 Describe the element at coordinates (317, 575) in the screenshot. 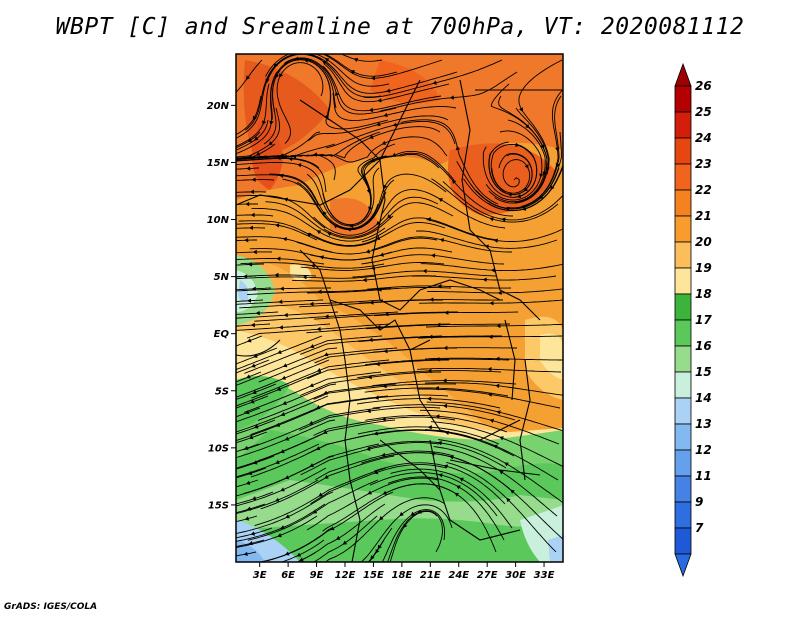

I see `lon-tick-label: 9E` at that location.